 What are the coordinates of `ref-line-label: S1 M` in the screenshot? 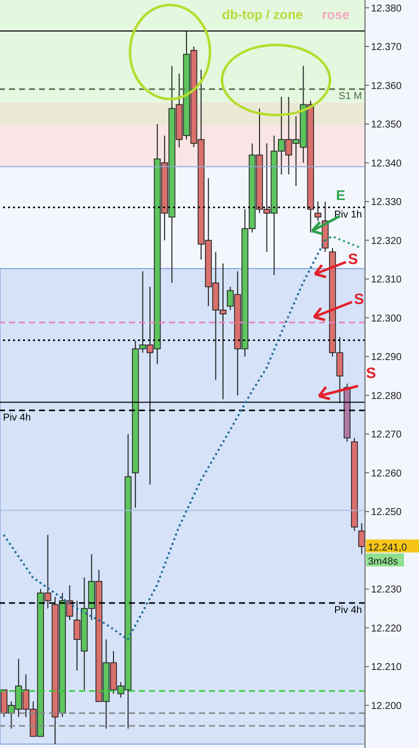 It's located at (350, 96).